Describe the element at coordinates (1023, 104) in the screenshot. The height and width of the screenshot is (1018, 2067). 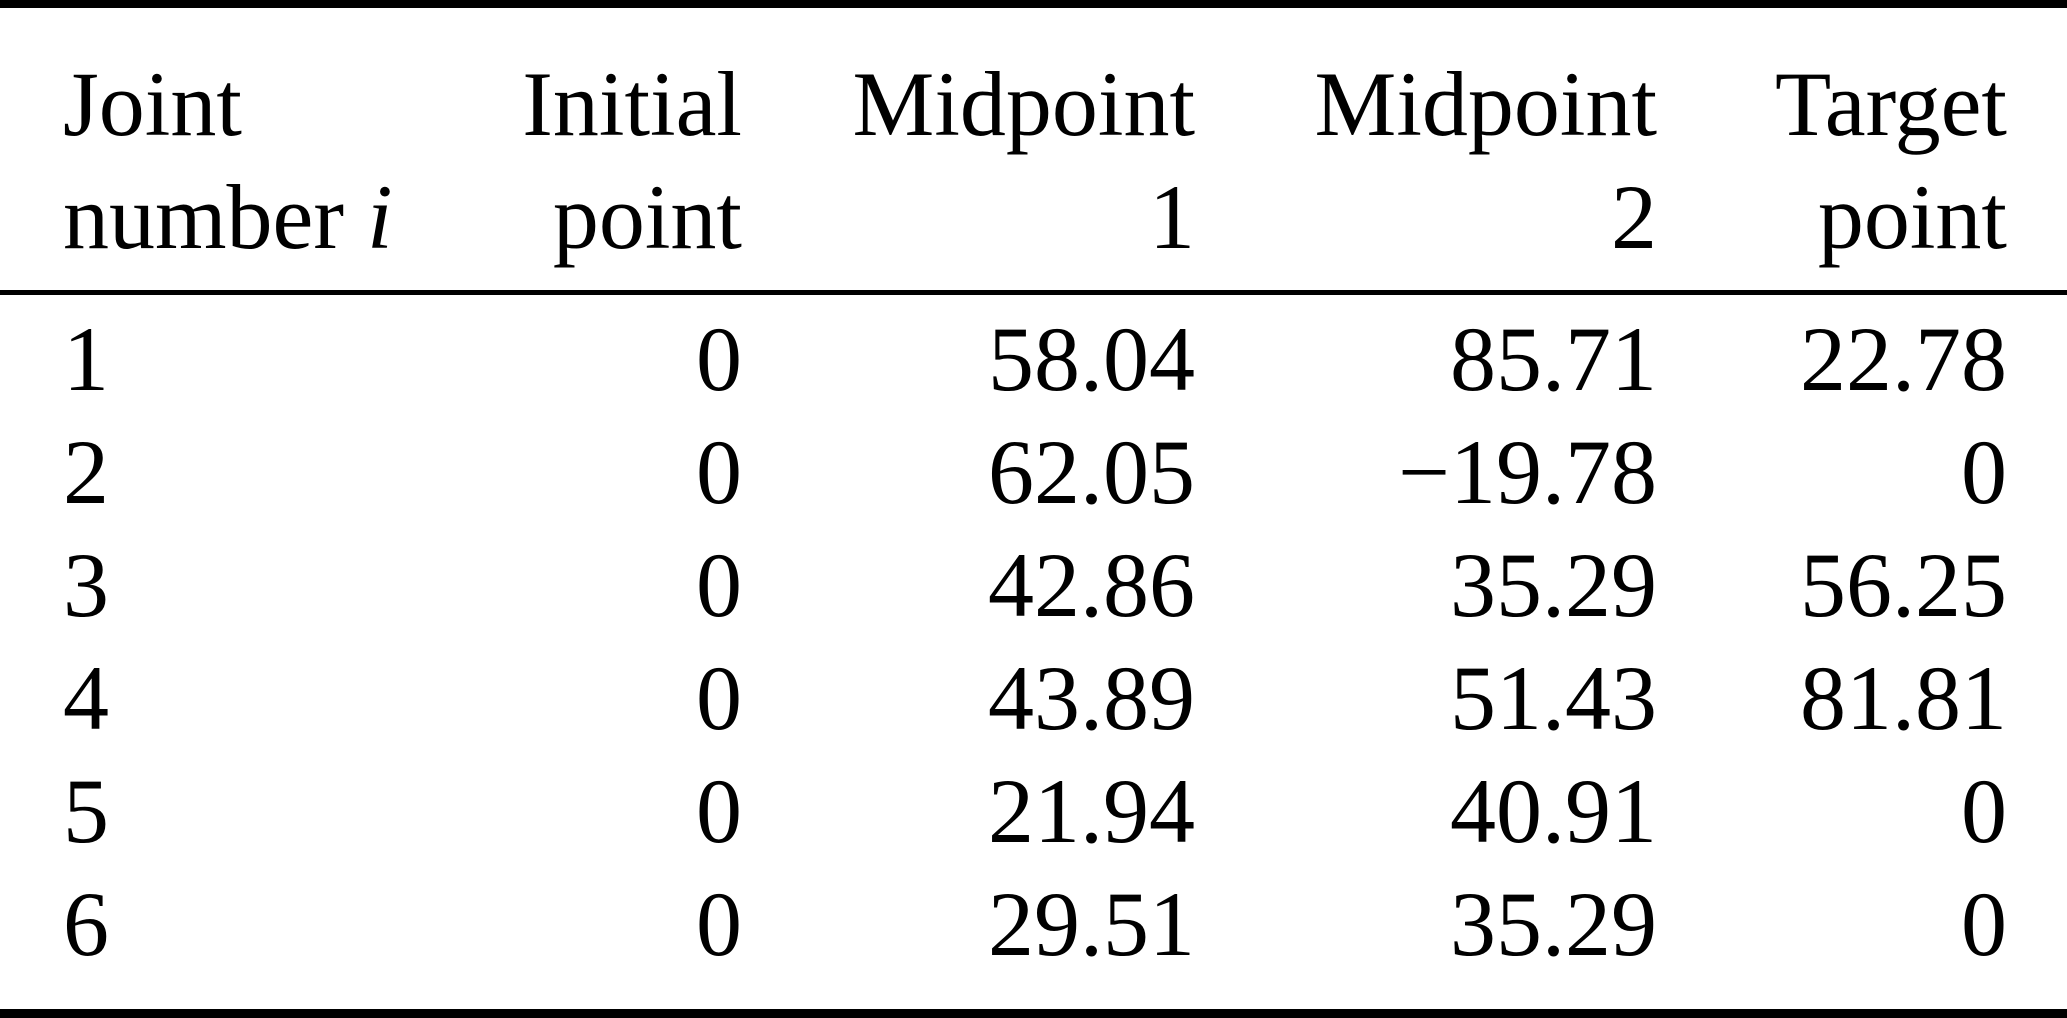
I see `header-midpoint1-line1: Midpoint` at that location.